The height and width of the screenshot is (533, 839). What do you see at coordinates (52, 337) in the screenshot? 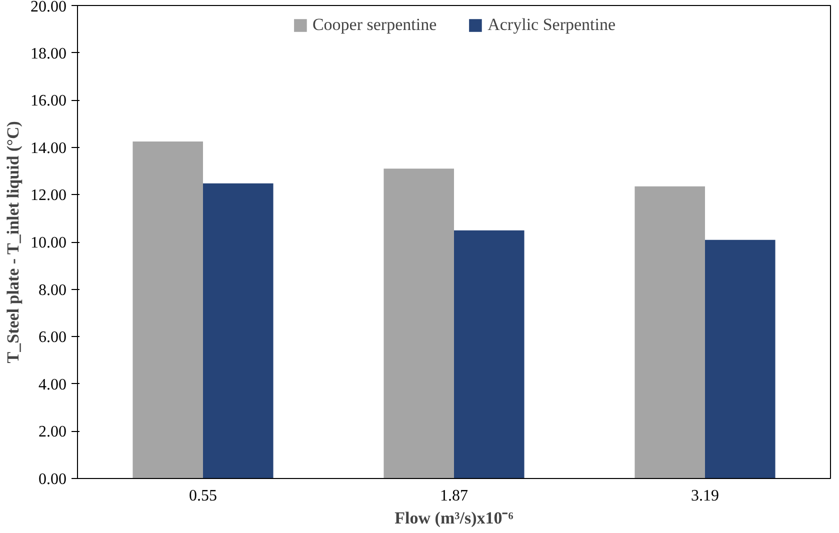
I see `y-tick-label: 6.00` at bounding box center [52, 337].